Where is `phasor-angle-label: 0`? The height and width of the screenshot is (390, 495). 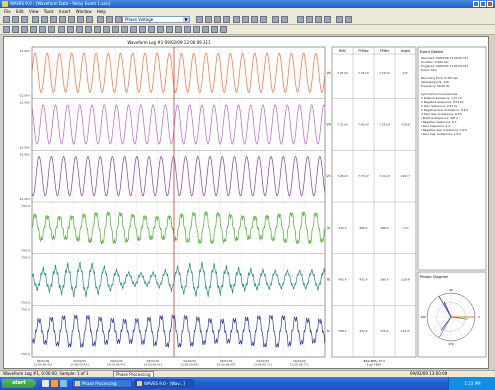
phasor-angle-label: 0 is located at coordinates (479, 317).